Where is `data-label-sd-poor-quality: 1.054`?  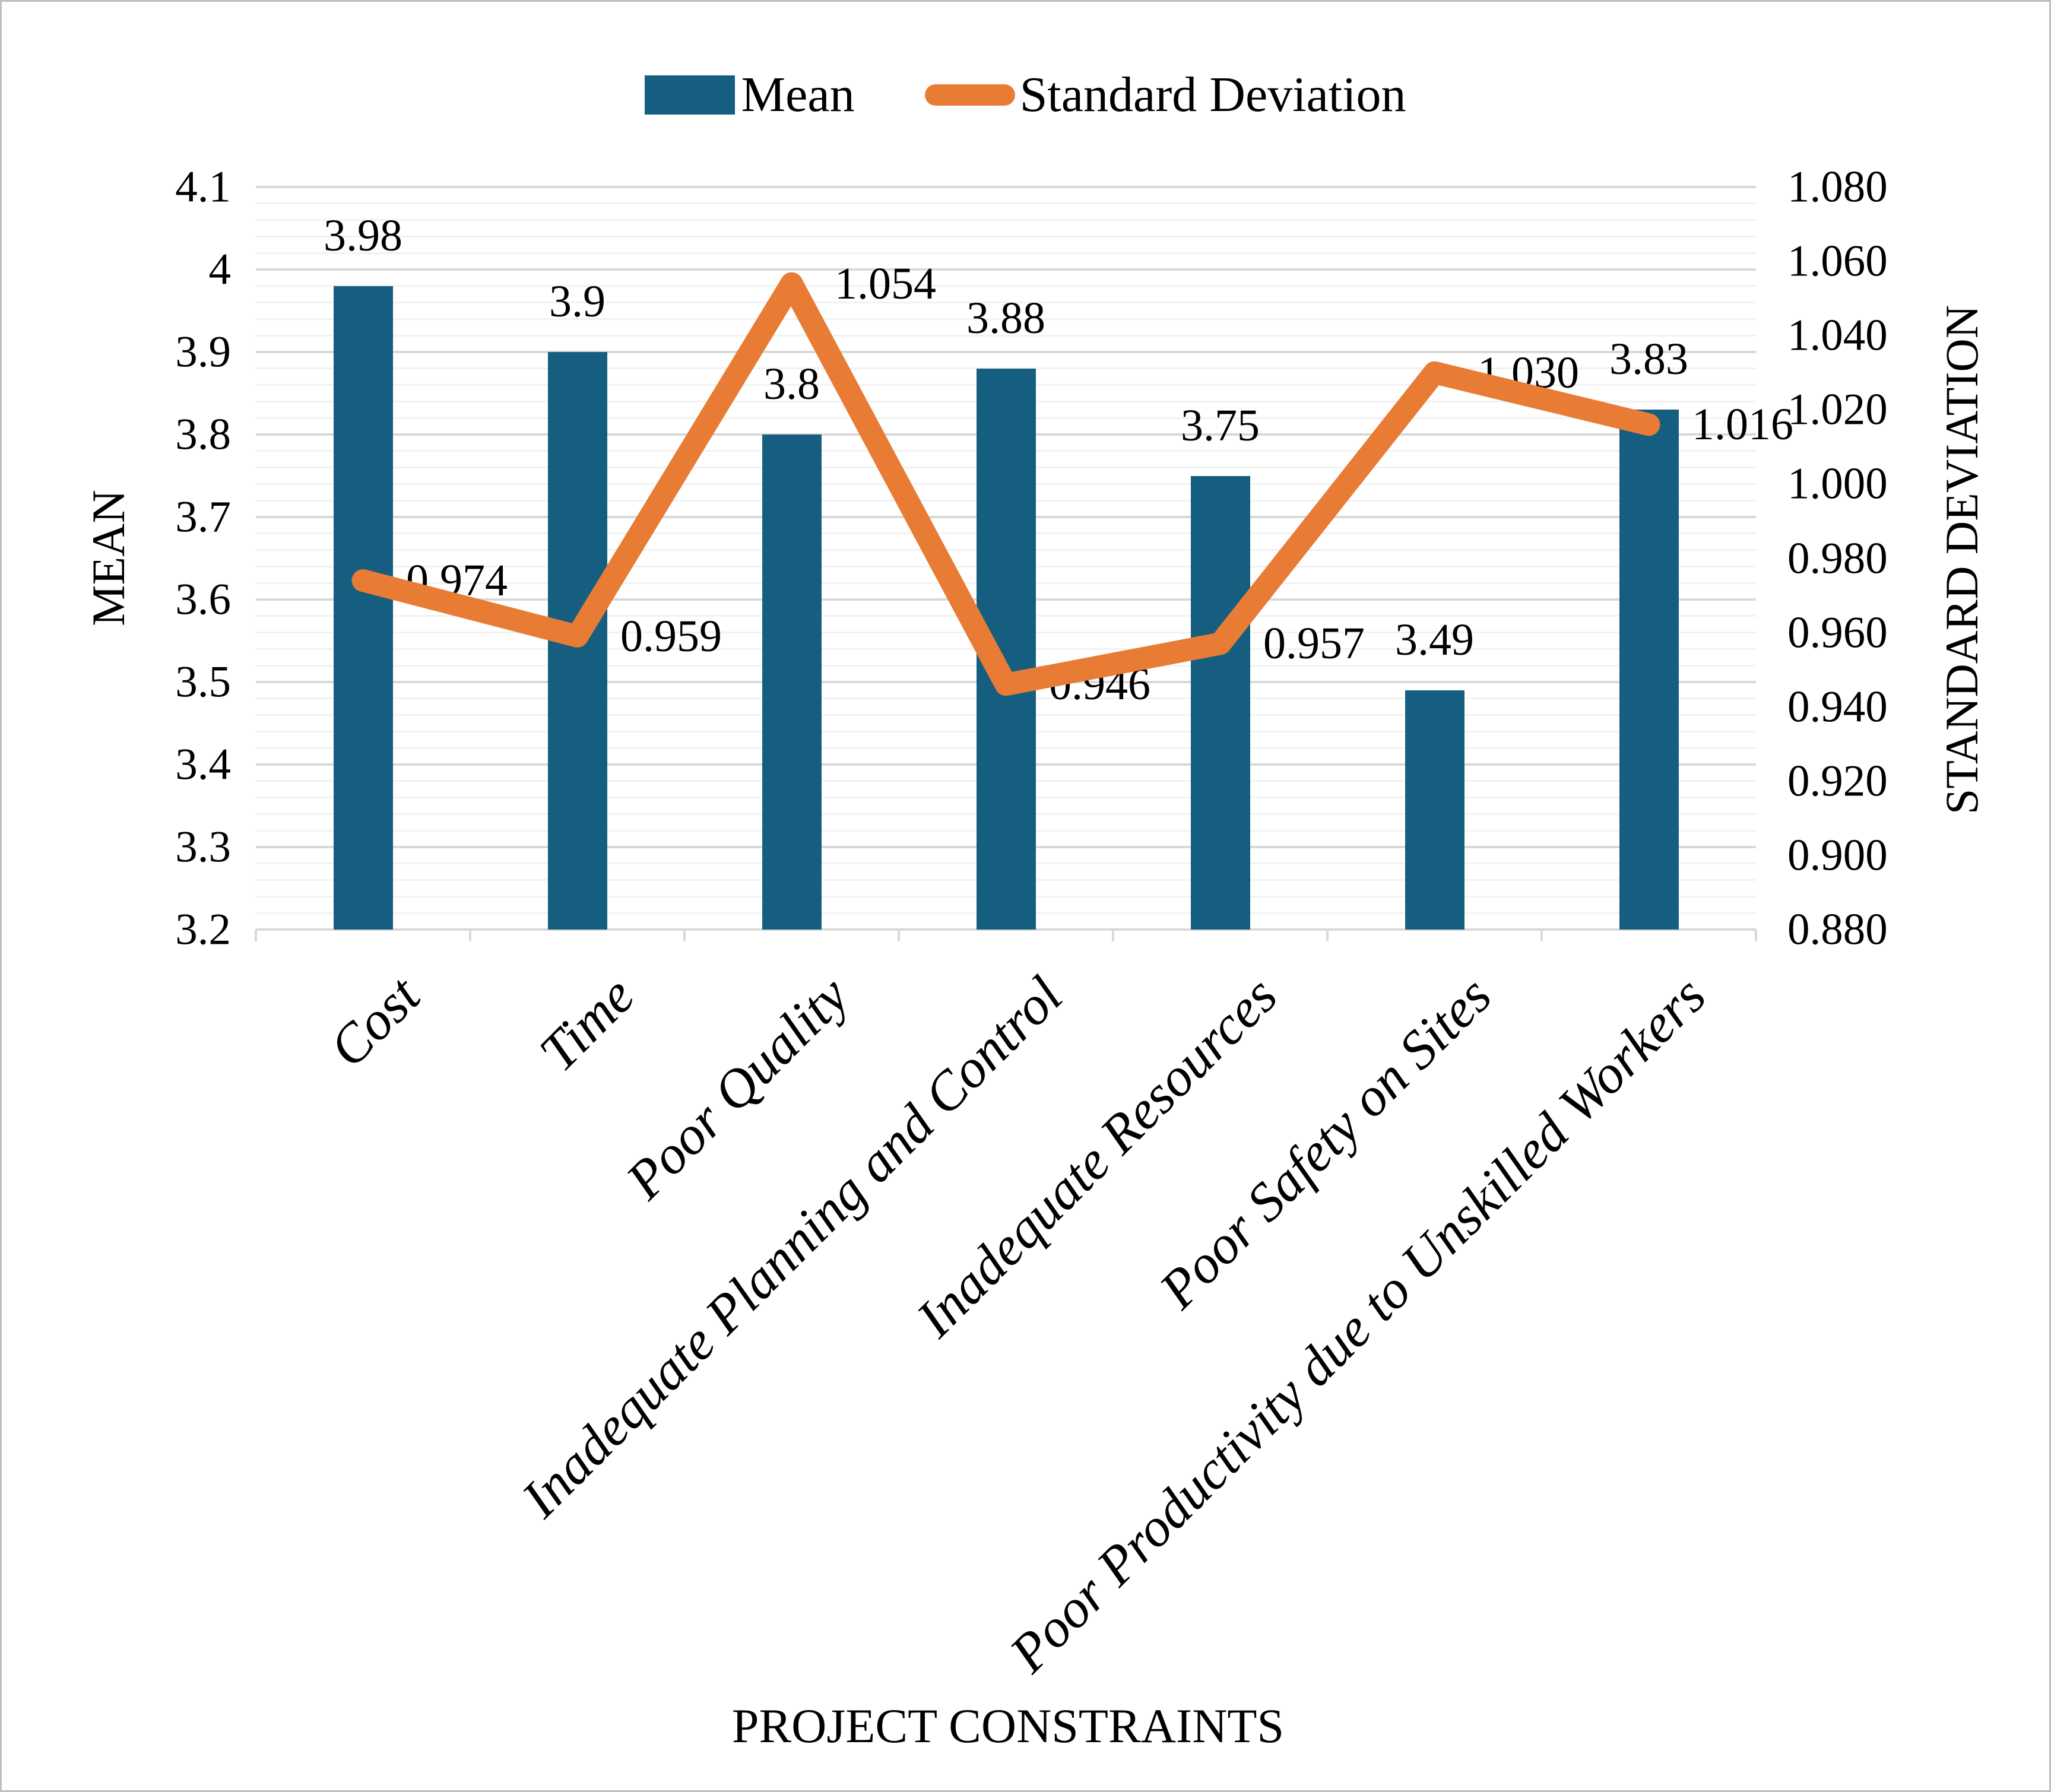
data-label-sd-poor-quality: 1.054 is located at coordinates (886, 283).